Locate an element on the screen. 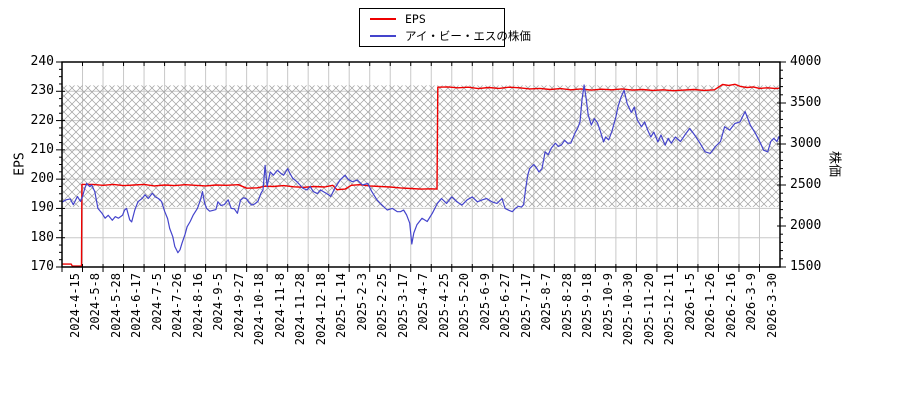 The width and height of the screenshot is (900, 400). x-axis-tick-label: 2025-4-7 is located at coordinates (423, 302).